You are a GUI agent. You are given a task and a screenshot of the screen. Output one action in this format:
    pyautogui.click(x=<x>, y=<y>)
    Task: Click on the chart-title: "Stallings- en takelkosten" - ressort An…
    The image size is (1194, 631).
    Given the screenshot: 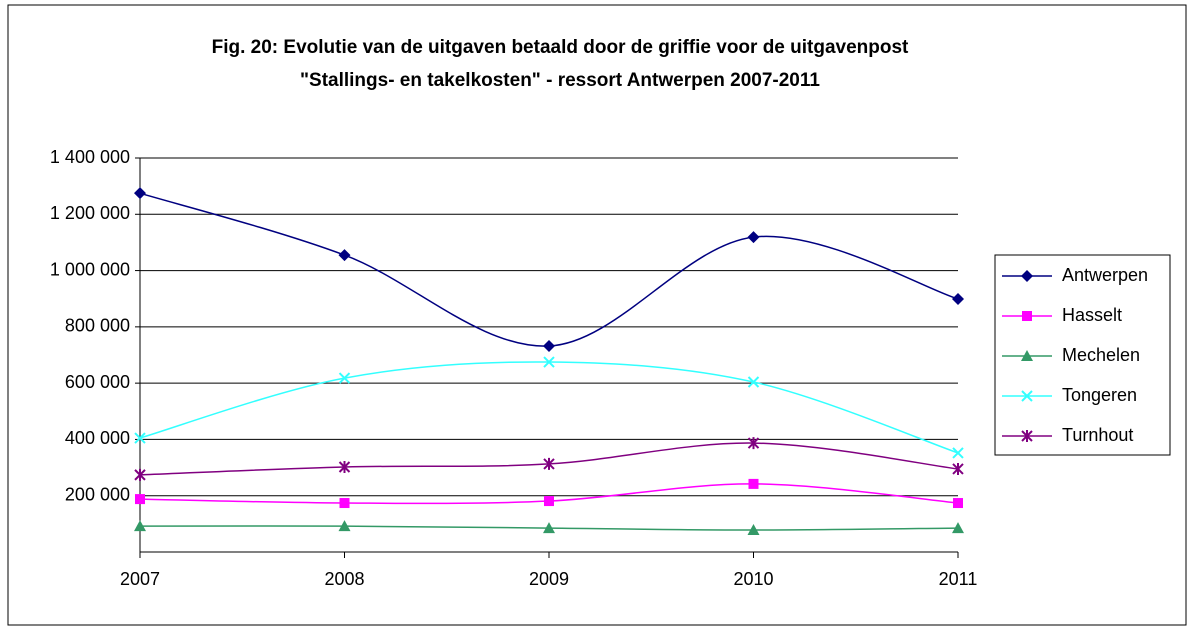 What is the action you would take?
    pyautogui.click(x=560, y=80)
    